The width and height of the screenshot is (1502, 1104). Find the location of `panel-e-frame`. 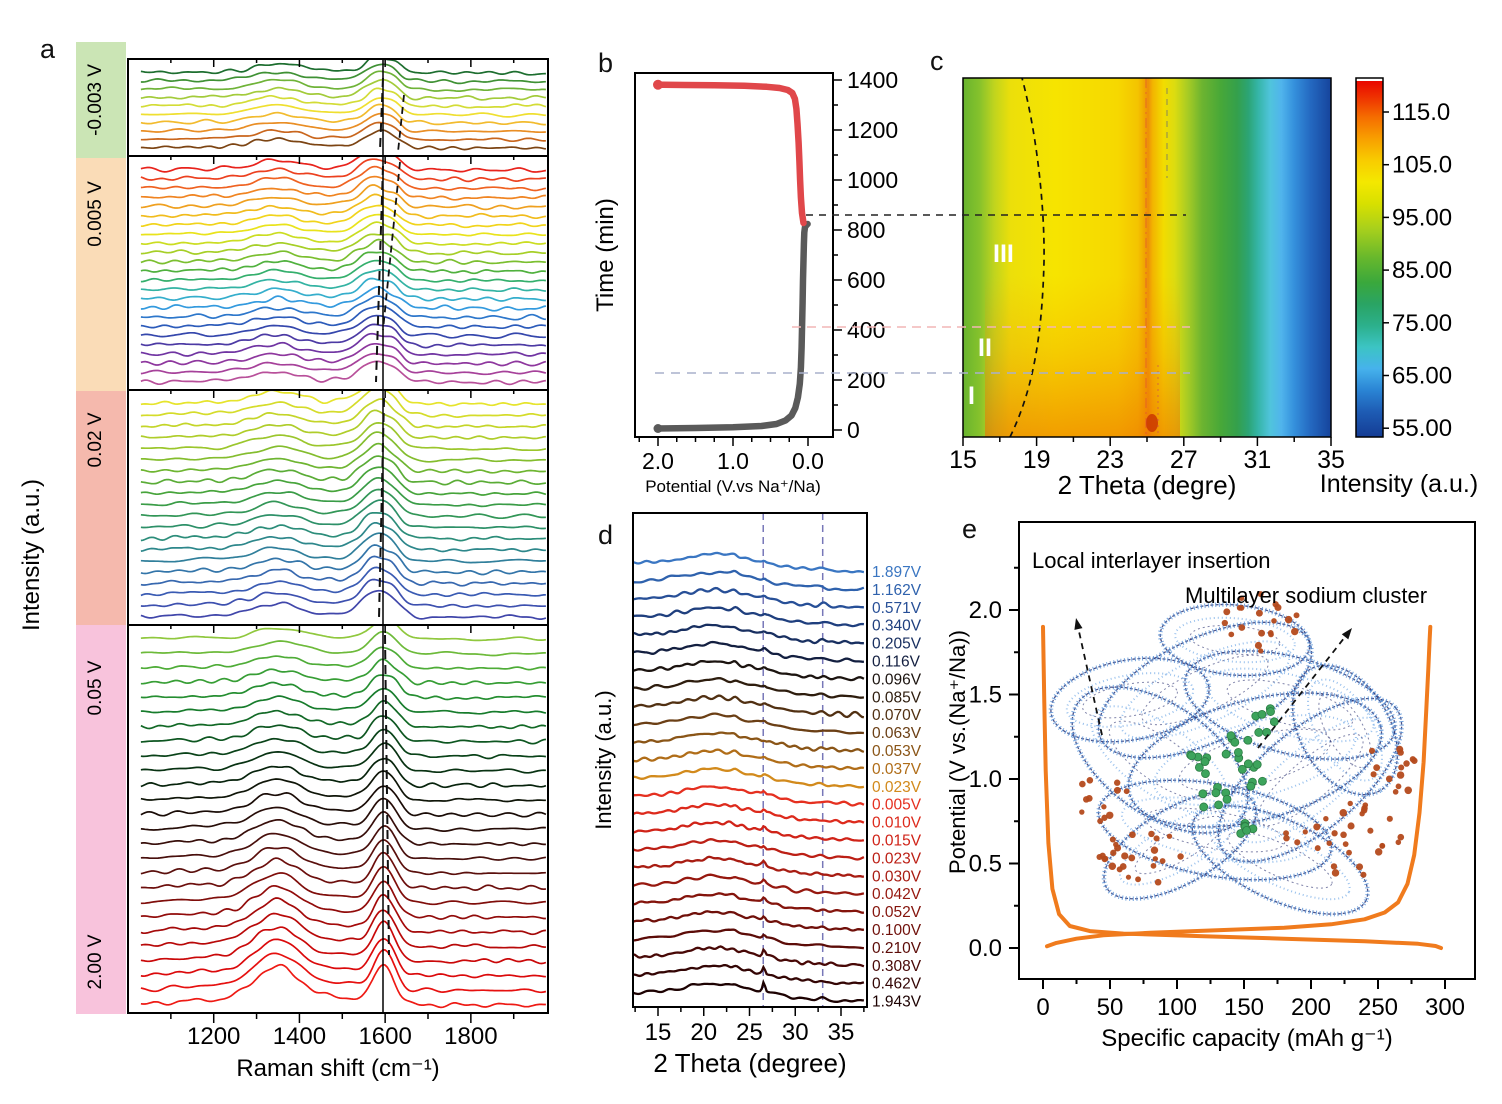

panel-e-frame is located at coordinates (1247, 750).